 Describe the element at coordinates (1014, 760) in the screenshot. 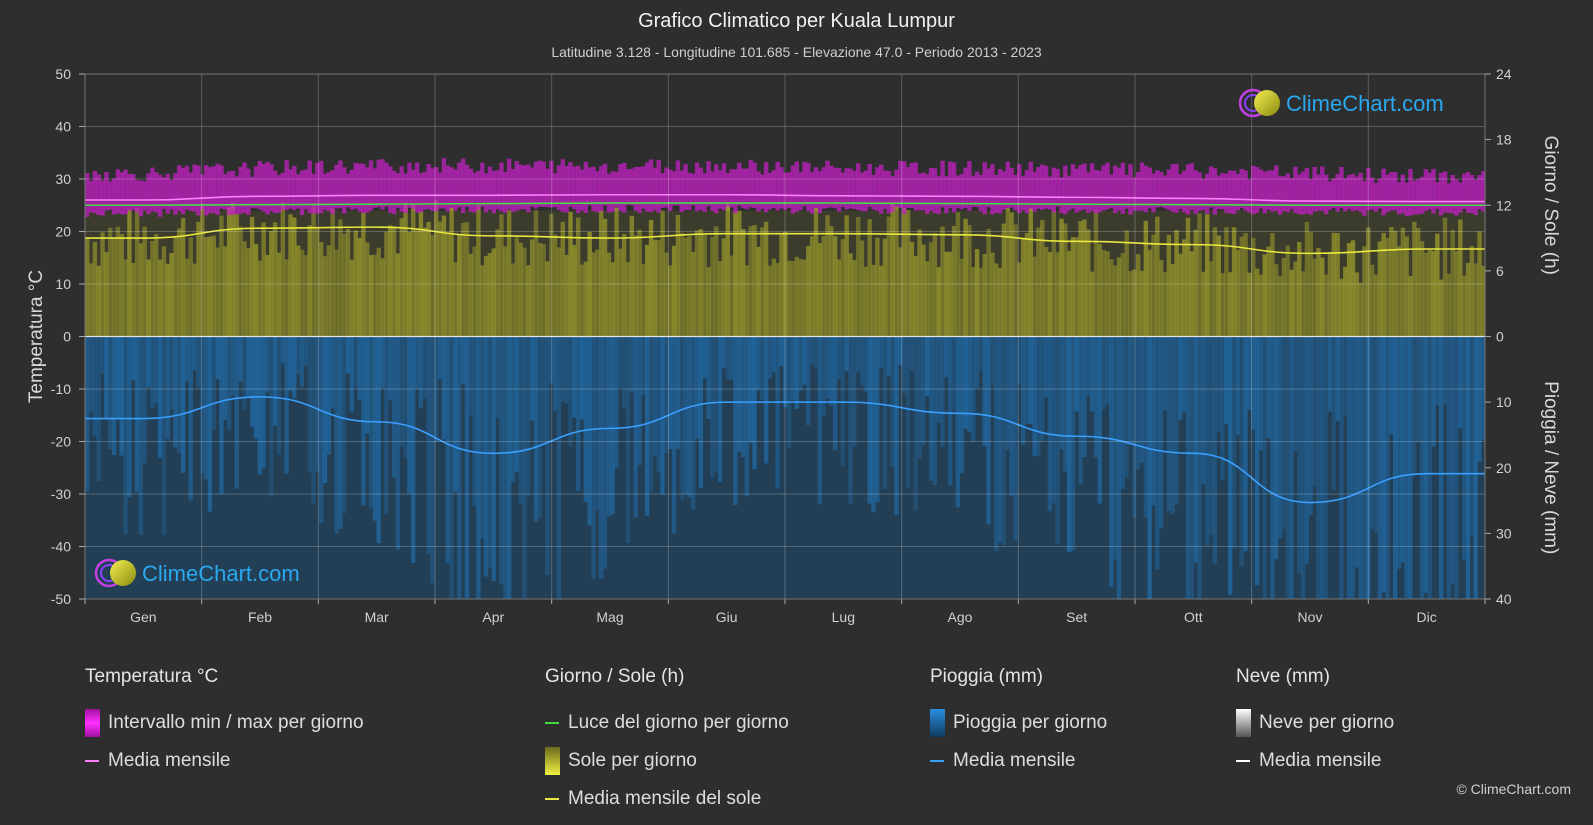

I see `legend-label: Media mensile` at that location.